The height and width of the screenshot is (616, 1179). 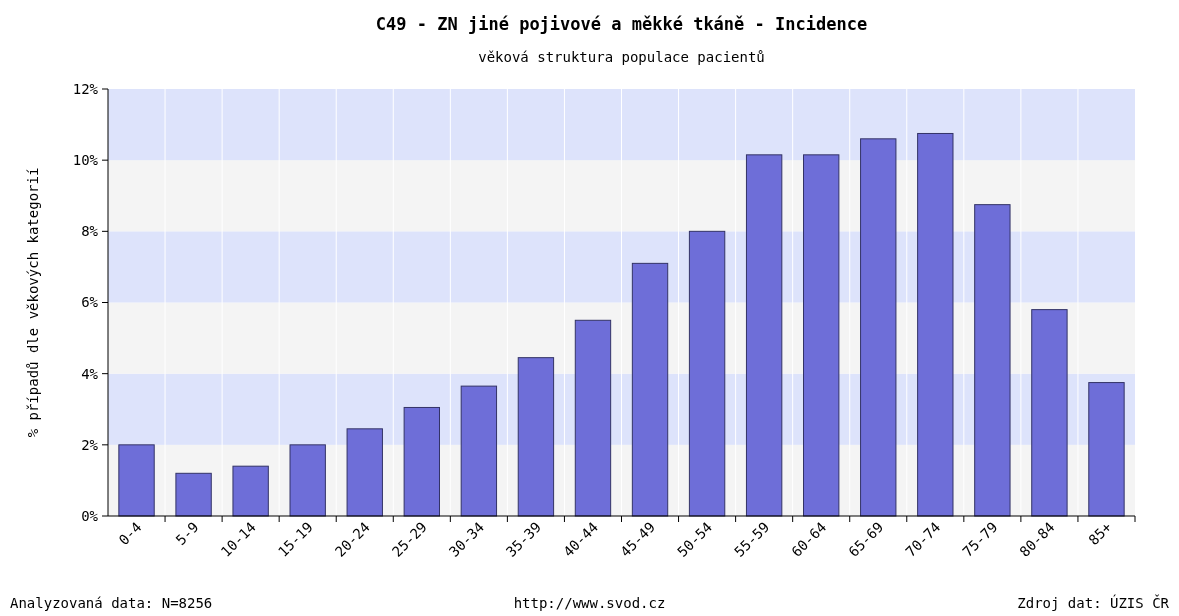 I want to click on x-tick-label: 0-4, so click(x=130, y=533).